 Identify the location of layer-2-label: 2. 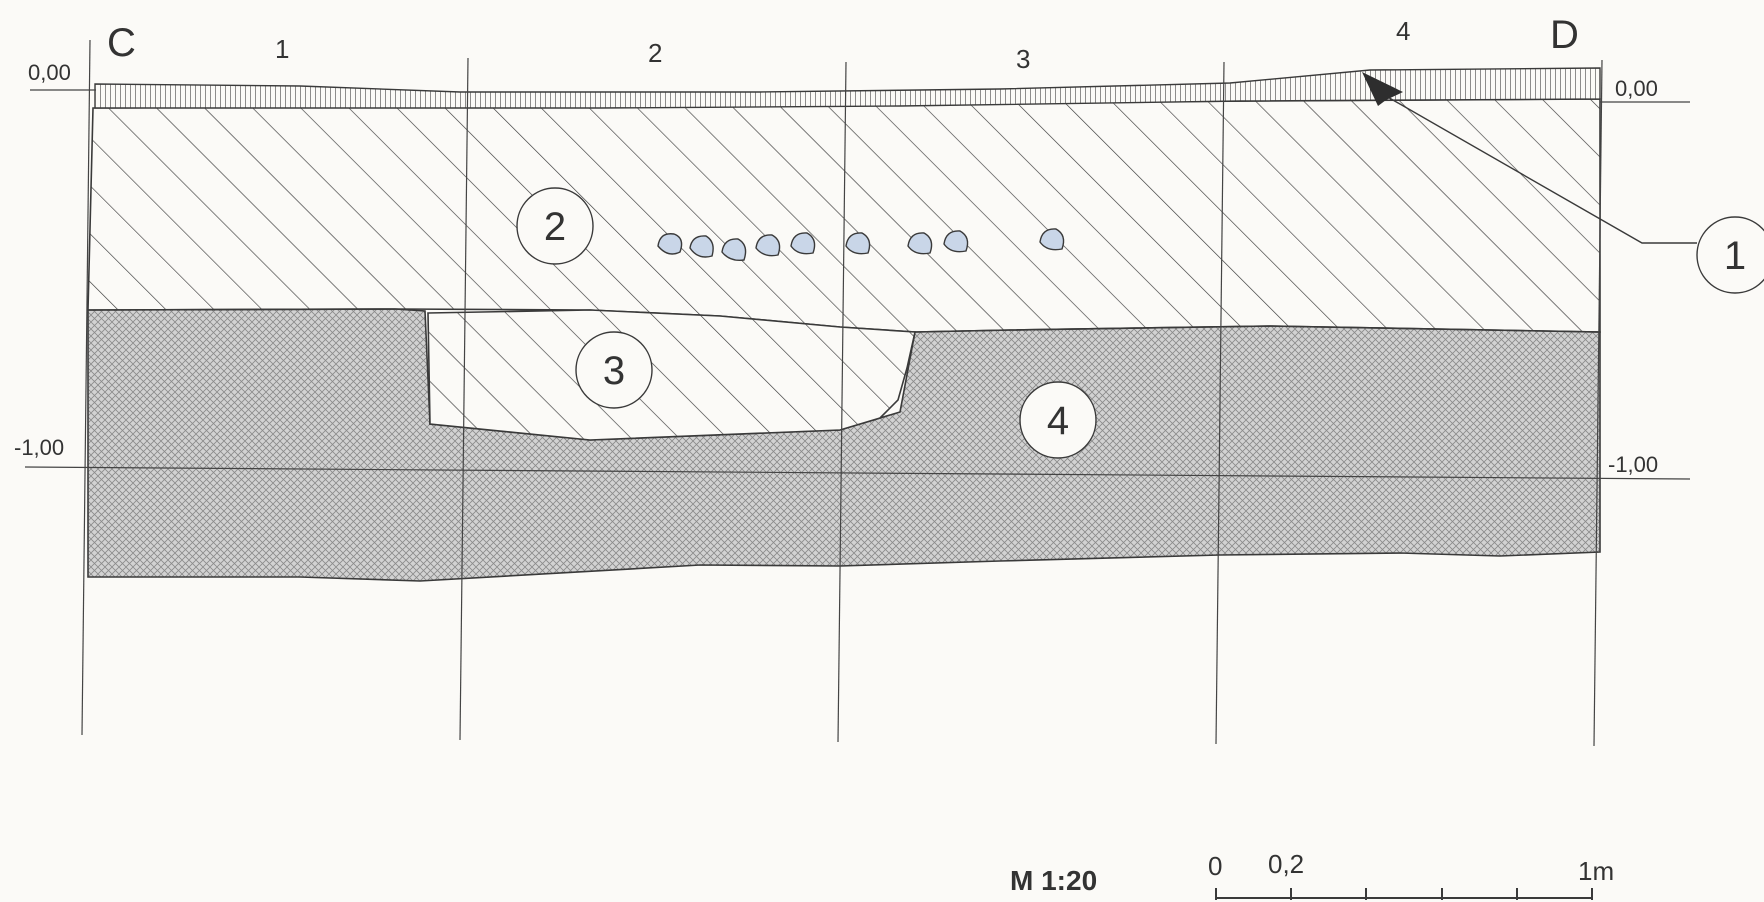
(555, 226).